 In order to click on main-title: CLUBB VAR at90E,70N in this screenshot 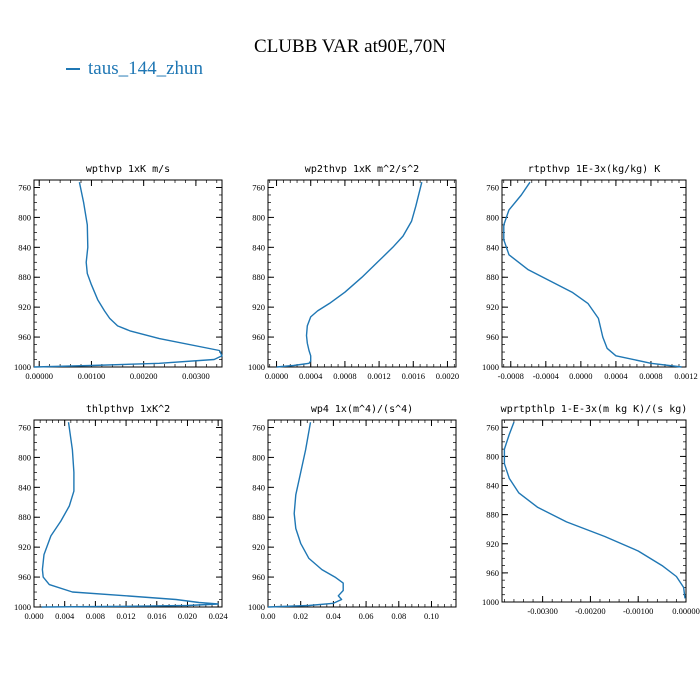, I will do `click(350, 46)`.